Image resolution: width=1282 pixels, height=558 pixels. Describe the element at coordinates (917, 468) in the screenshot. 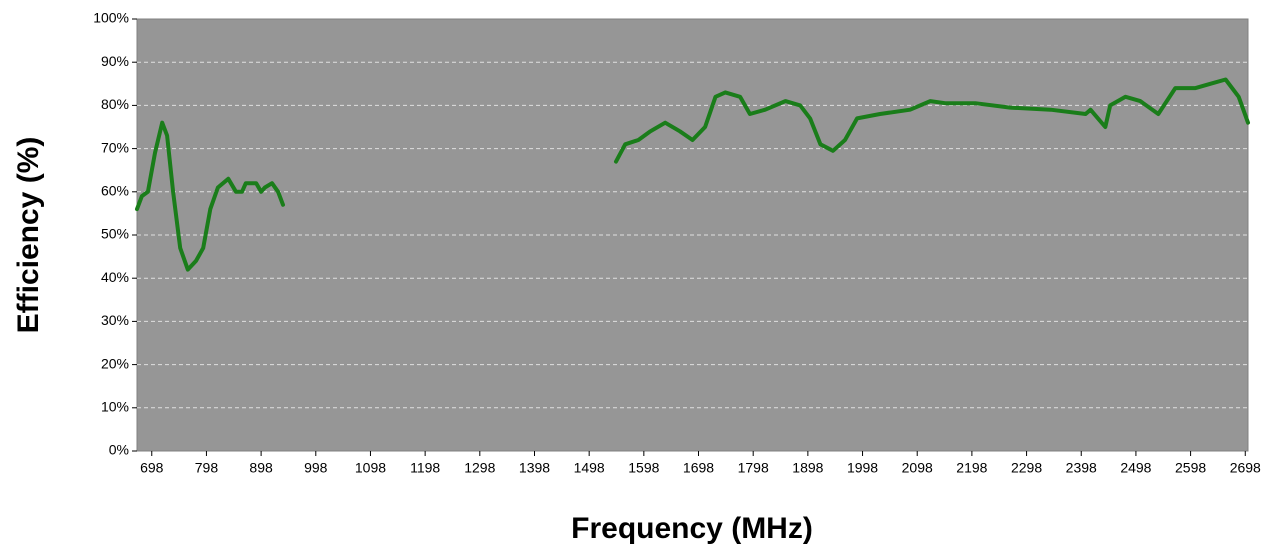

I see `x-tick-label: 2098` at that location.